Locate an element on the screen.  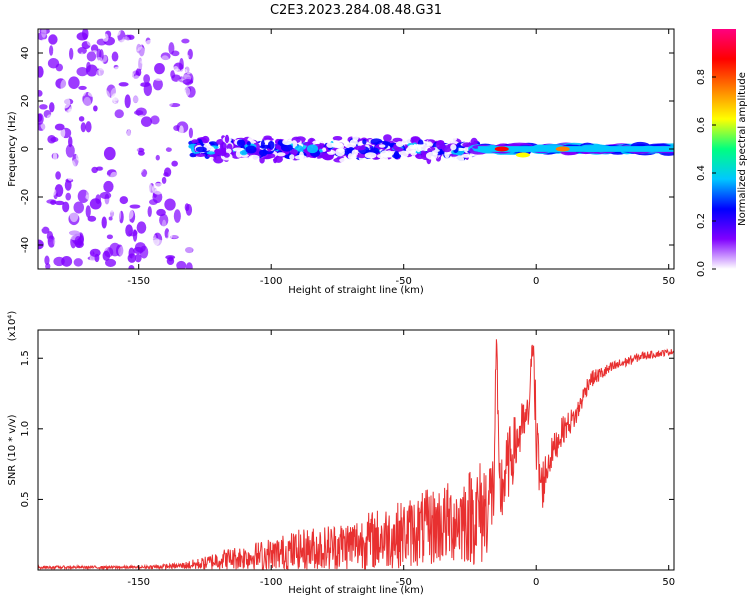
colorbar-tick-label: 0.4 is located at coordinates (701, 173).